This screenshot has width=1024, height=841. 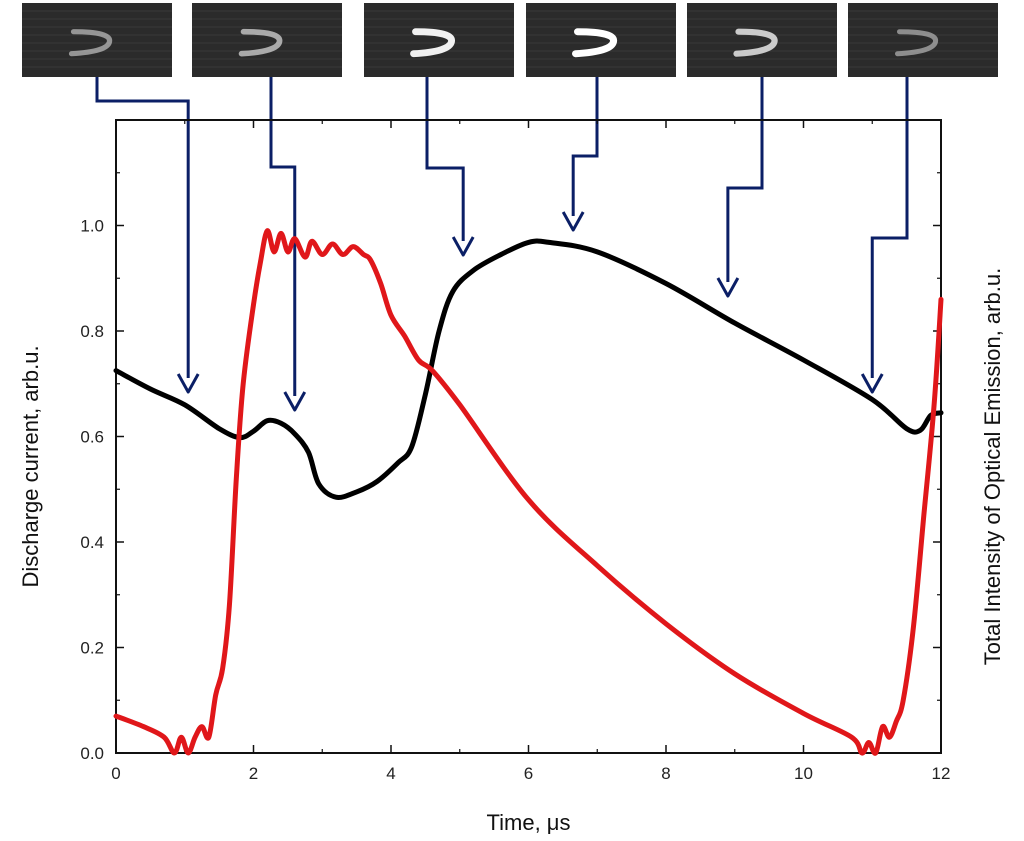 What do you see at coordinates (92, 331) in the screenshot?
I see `y-tick-label: 0.8` at bounding box center [92, 331].